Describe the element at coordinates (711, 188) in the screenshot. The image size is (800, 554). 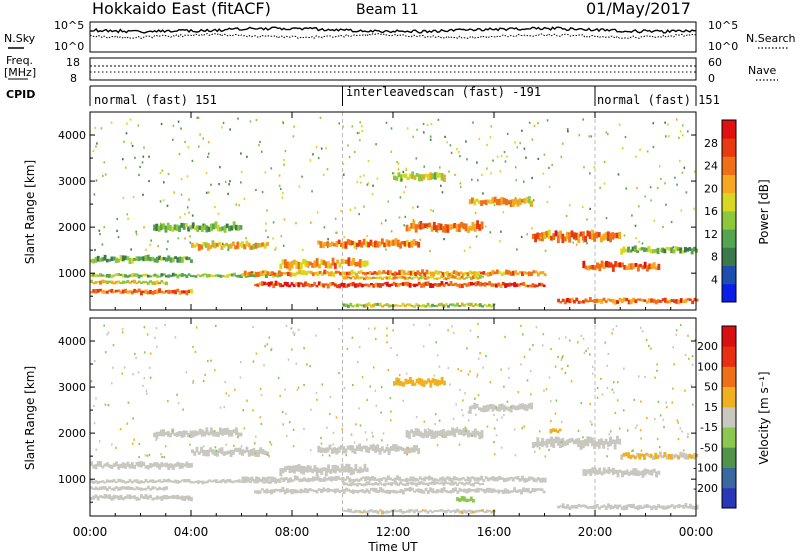
I see `colorbar-tick-label: 20` at that location.